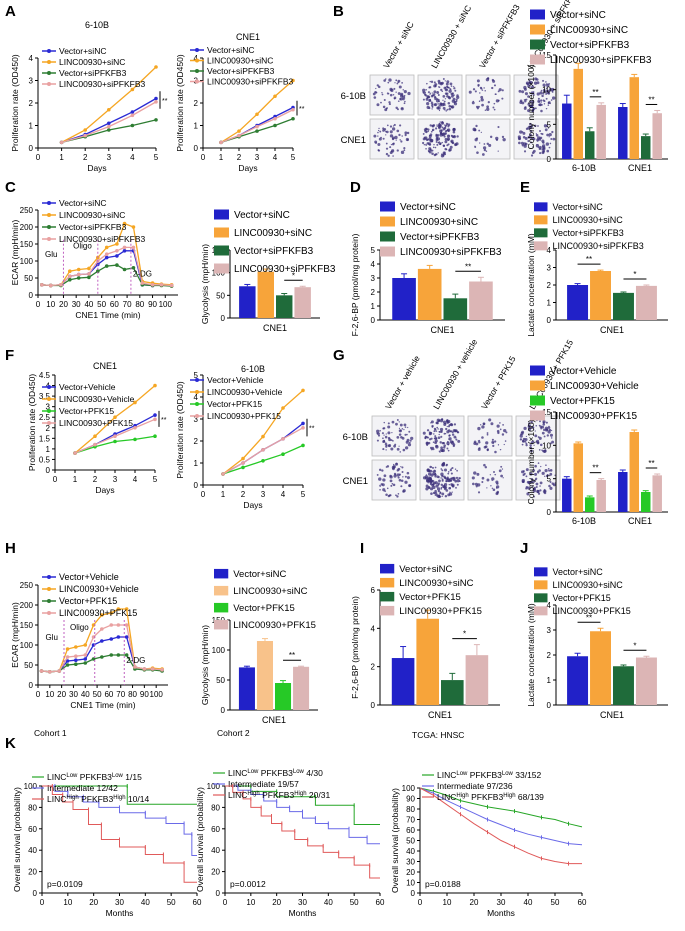 The width and height of the screenshot is (685, 931). Describe the element at coordinates (10, 548) in the screenshot. I see `panel-letter: H` at that location.